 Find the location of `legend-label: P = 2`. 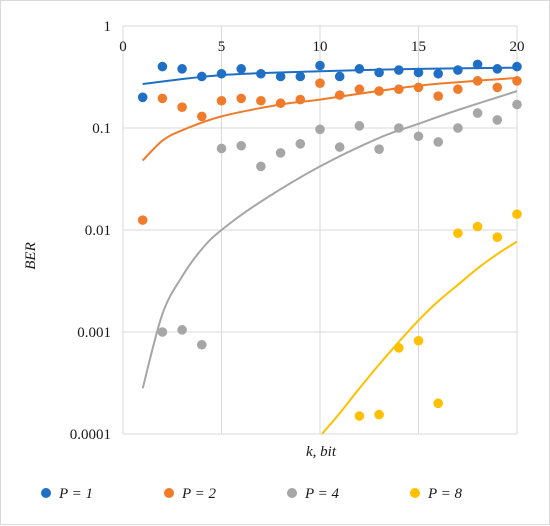

legend-label: P = 2 is located at coordinates (199, 494).